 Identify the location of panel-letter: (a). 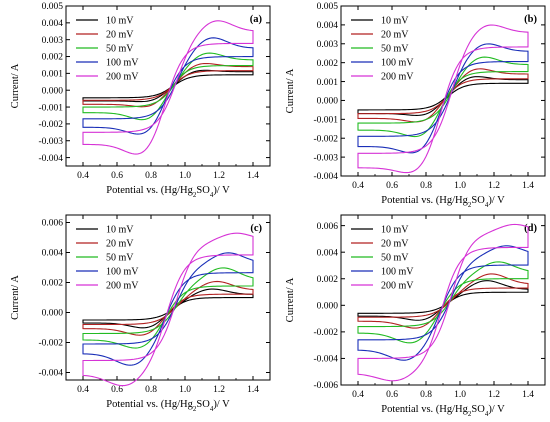
(256, 19).